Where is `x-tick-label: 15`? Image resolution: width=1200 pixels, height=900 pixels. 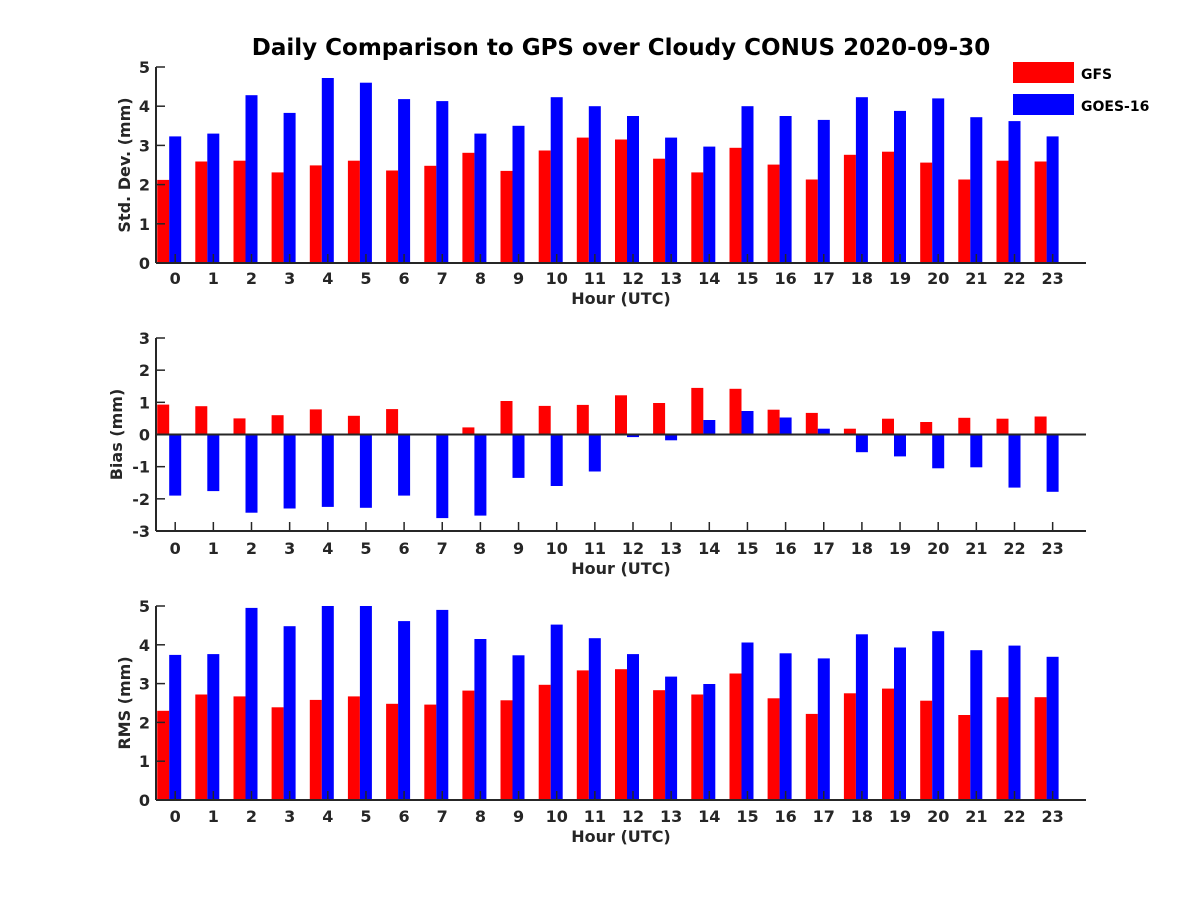
x-tick-label: 15 is located at coordinates (747, 816).